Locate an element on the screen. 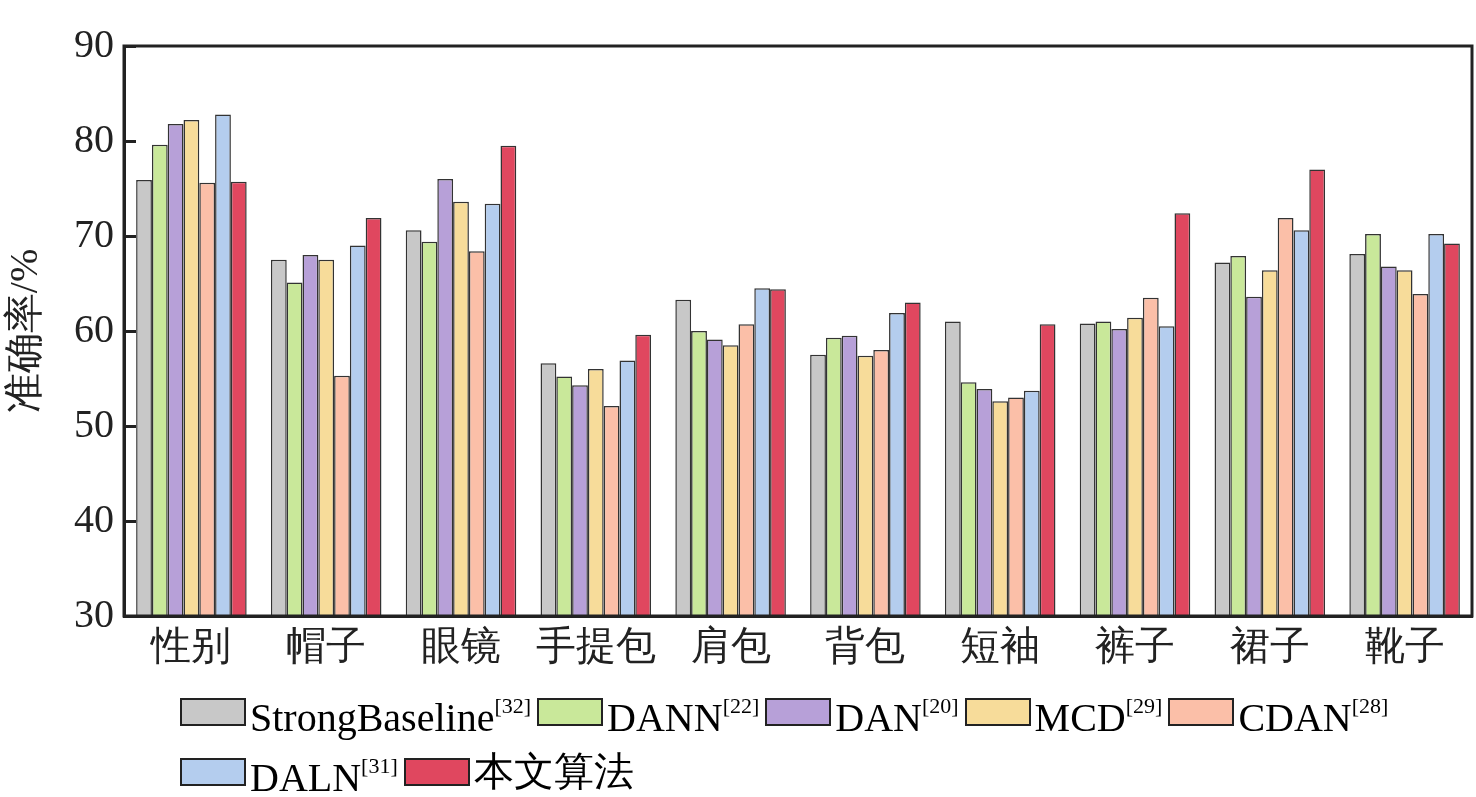  y-tick-label: 60 is located at coordinates (94, 328).